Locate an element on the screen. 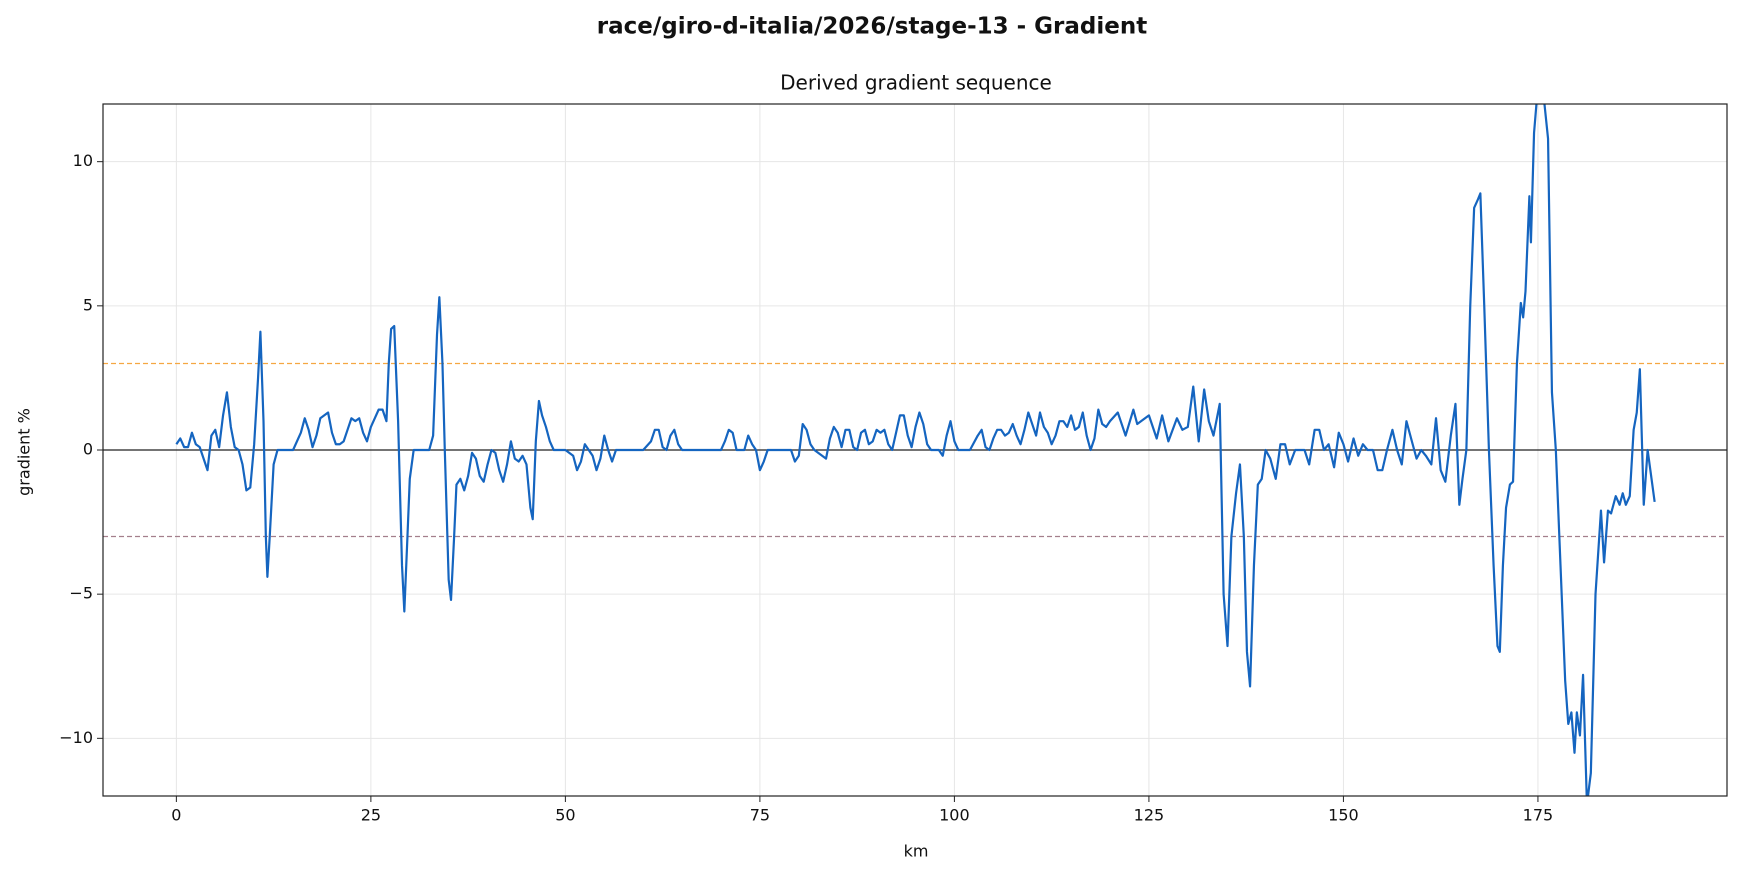 The image size is (1744, 879). y-tick-label: −10 is located at coordinates (76, 737).